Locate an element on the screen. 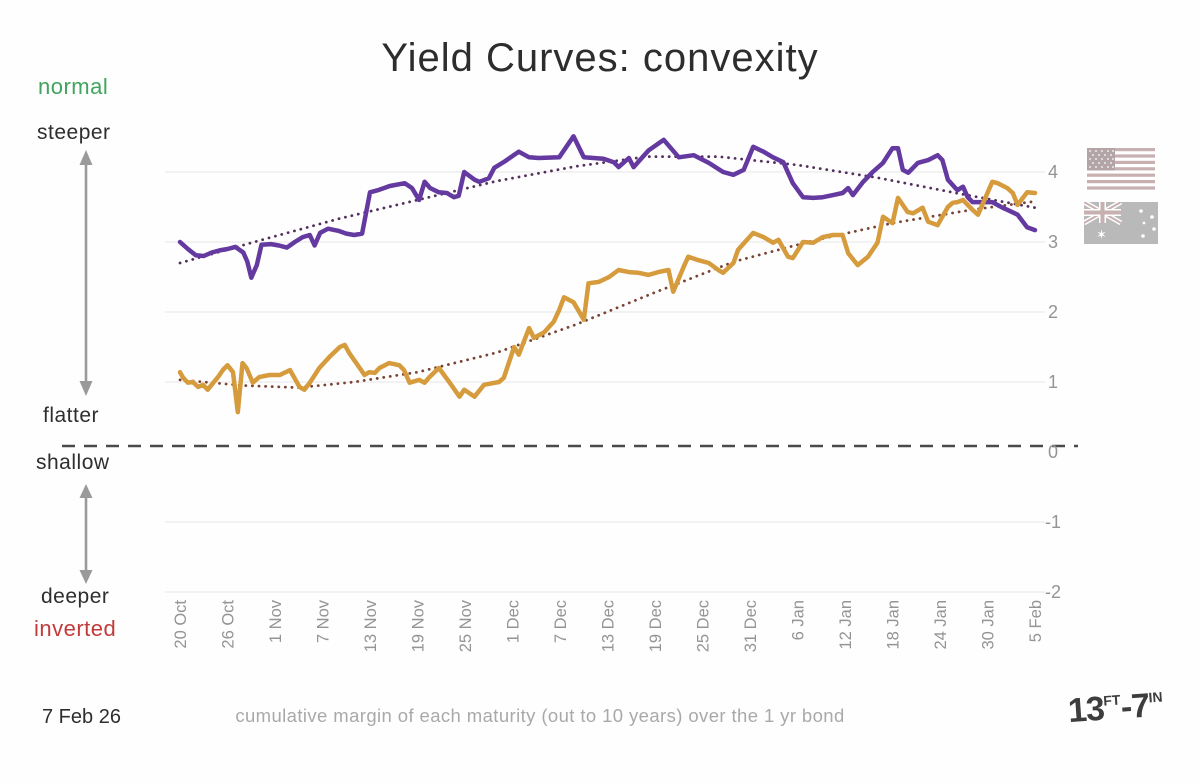 The height and width of the screenshot is (784, 1200). y-tick-label: 0 is located at coordinates (1053, 452).